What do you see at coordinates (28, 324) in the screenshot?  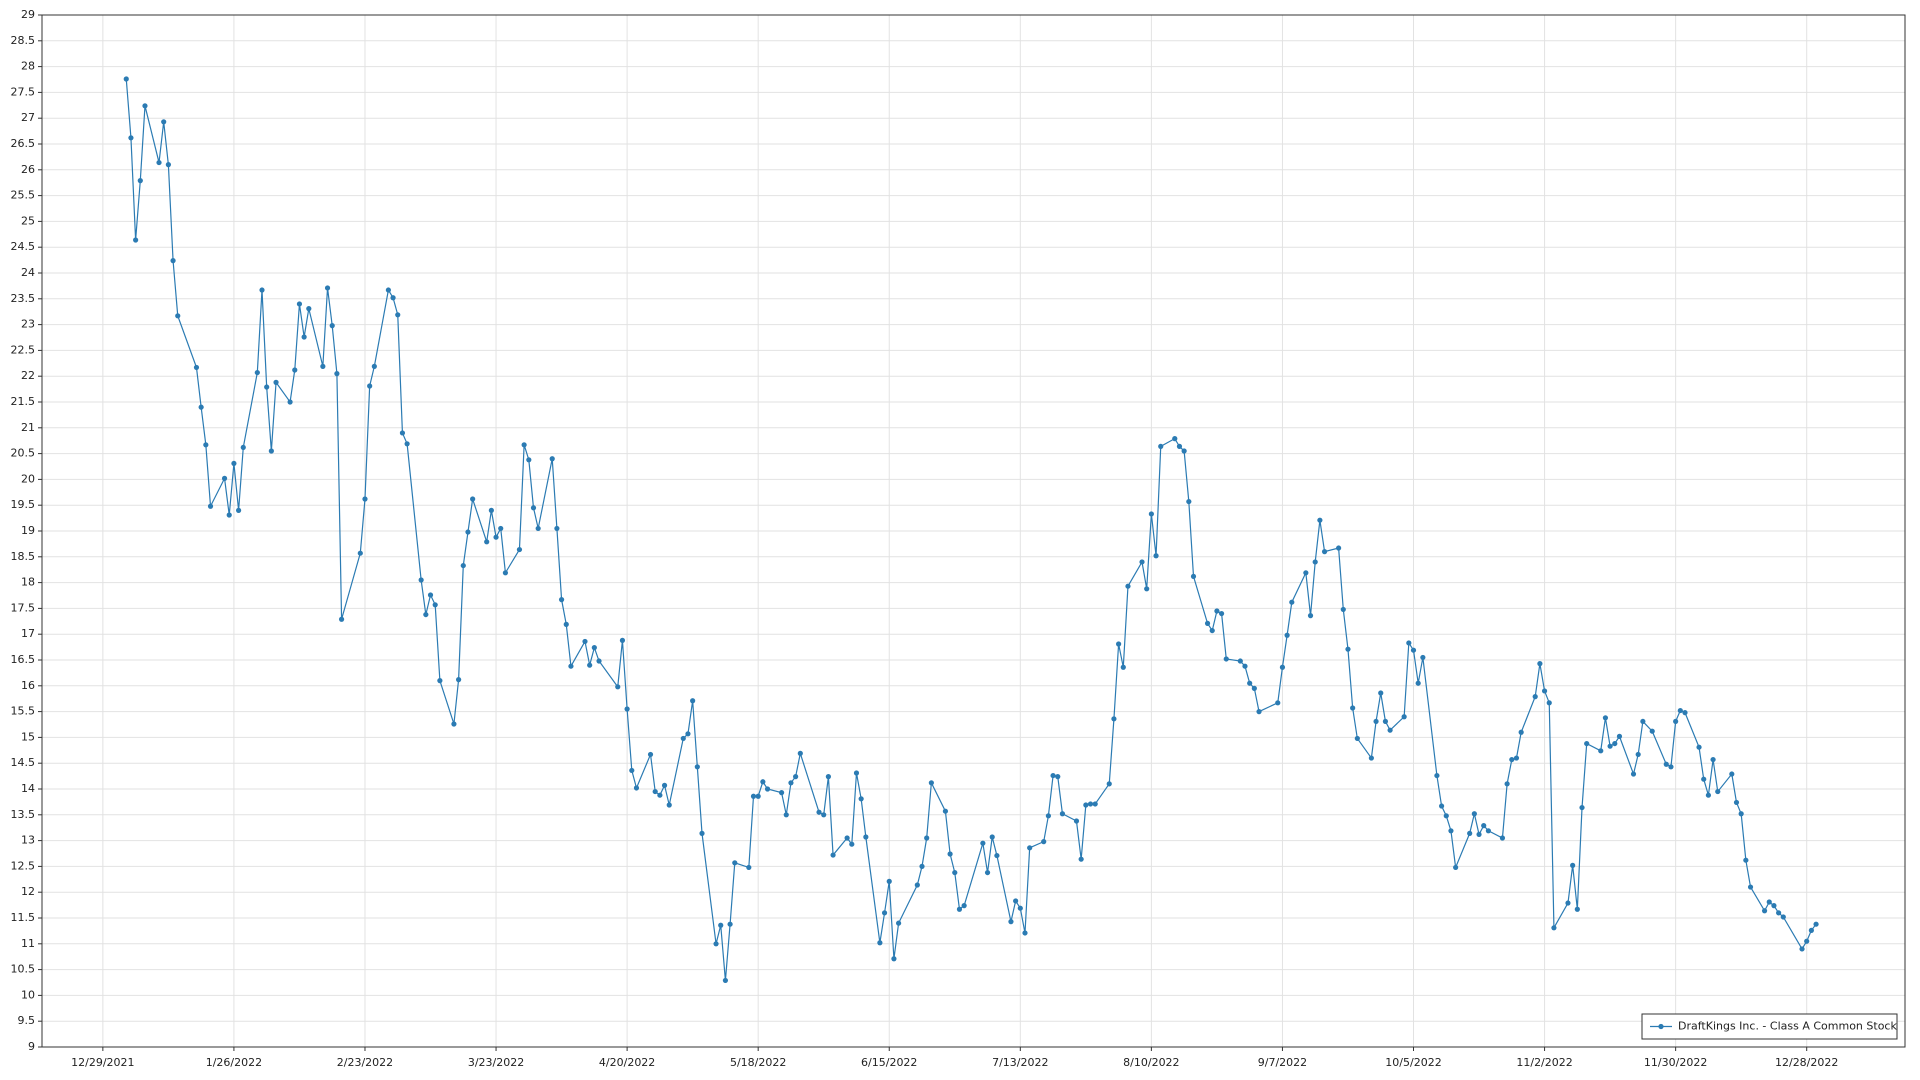 I see `y-tick-label: 23` at bounding box center [28, 324].